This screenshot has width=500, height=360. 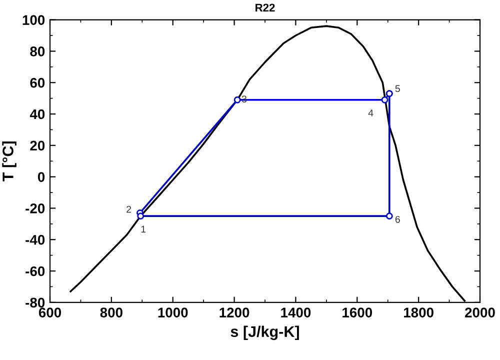 What do you see at coordinates (480, 313) in the screenshot?
I see `x-tick-label: 2000` at bounding box center [480, 313].